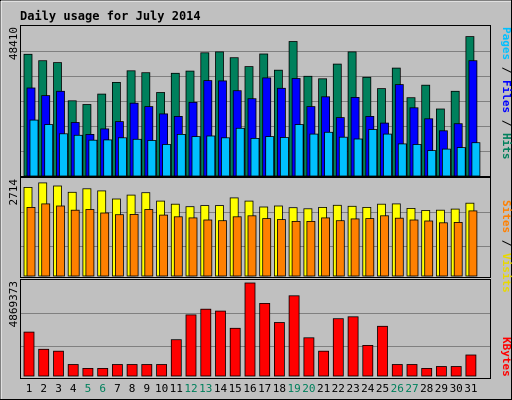 This screenshot has height=400, width=512. What do you see at coordinates (235, 388) in the screenshot?
I see `x-tick-label-day-15: 15` at bounding box center [235, 388].